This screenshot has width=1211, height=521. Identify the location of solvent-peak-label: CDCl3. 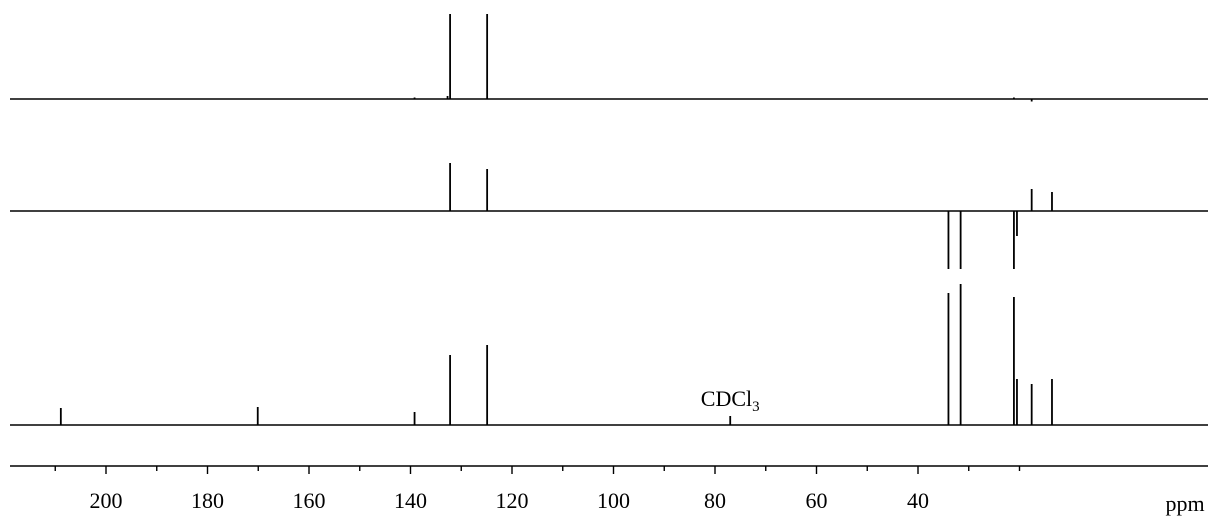
(730, 400).